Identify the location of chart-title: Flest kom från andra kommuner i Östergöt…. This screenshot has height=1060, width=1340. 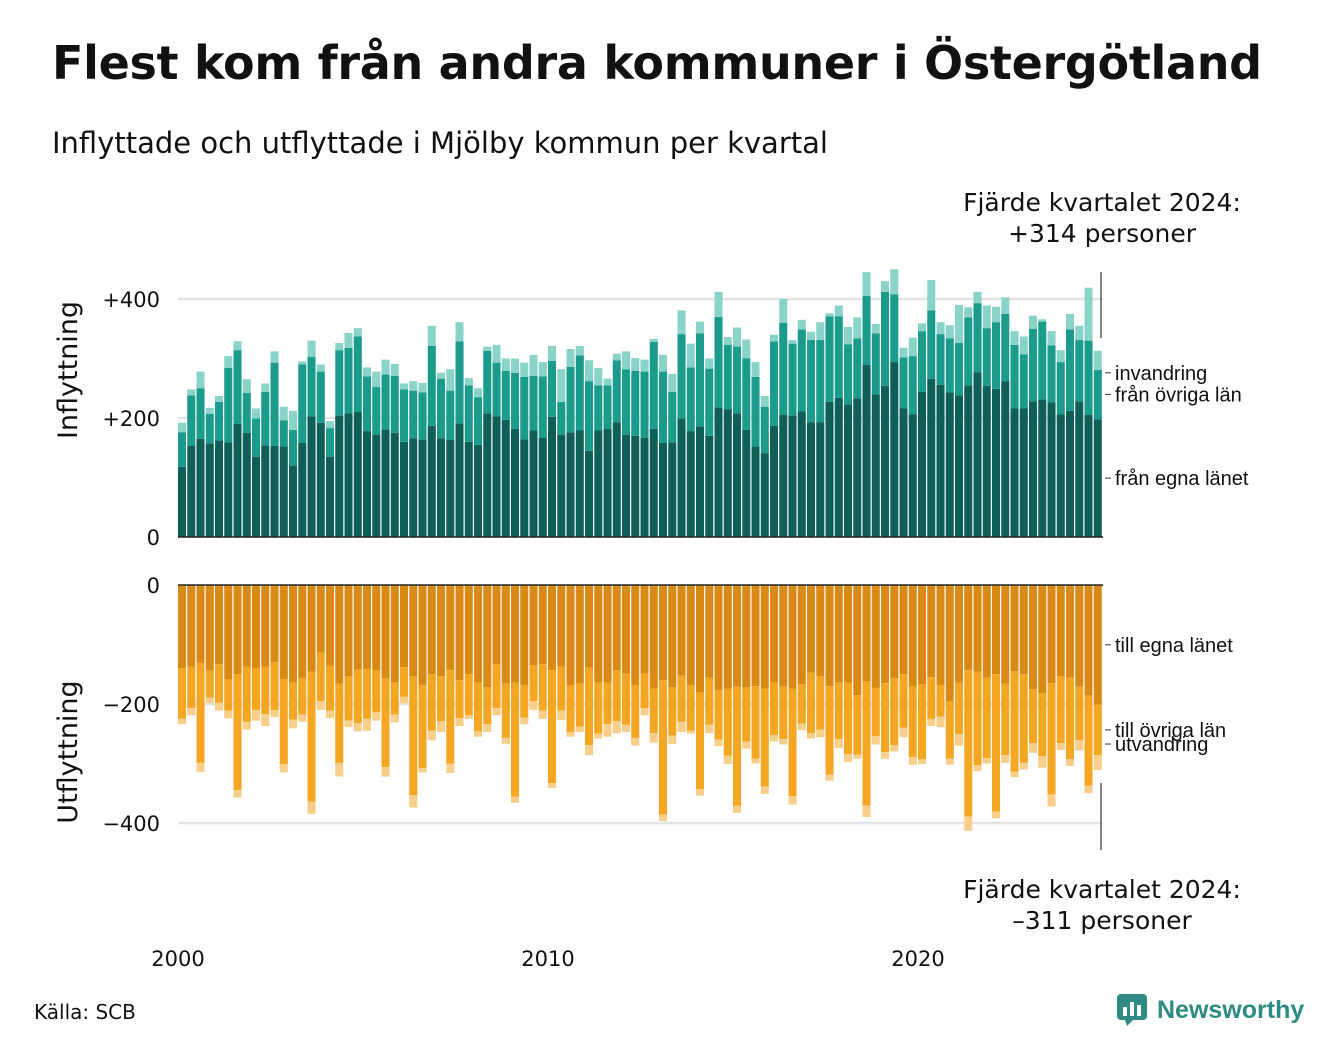
(657, 63).